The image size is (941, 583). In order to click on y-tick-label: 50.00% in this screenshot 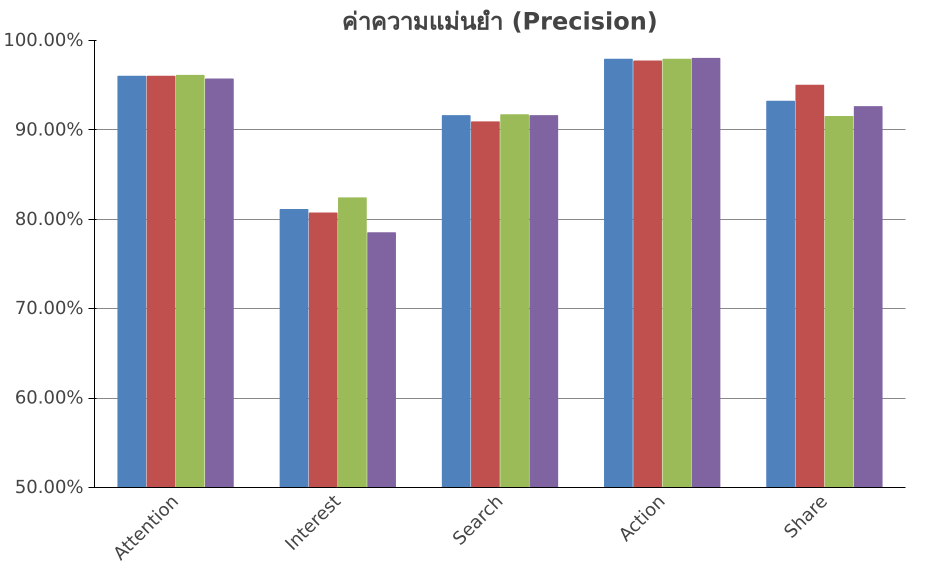, I will do `click(49, 487)`.